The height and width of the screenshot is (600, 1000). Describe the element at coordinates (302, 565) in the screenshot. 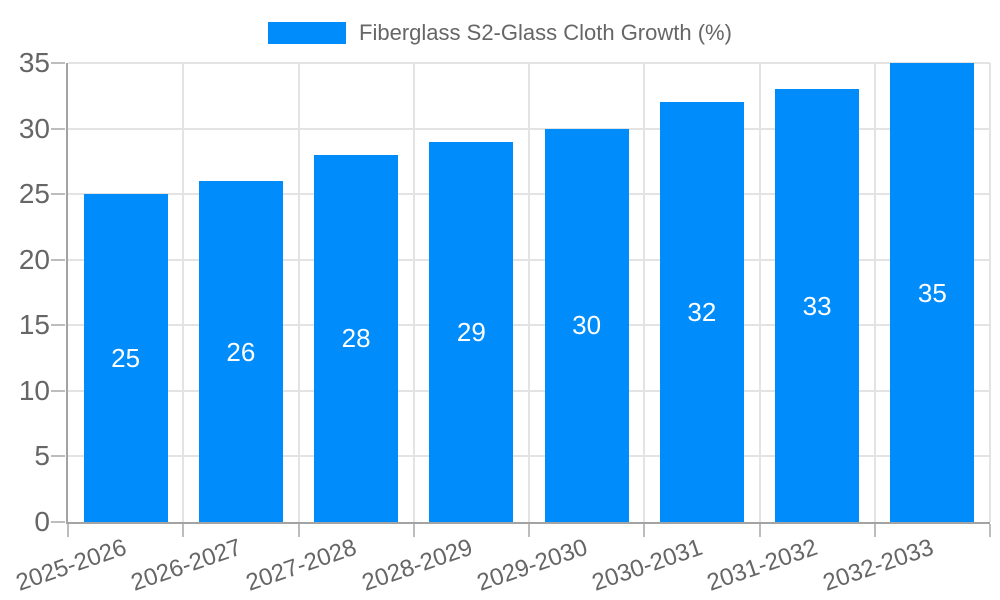

I see `x-tick-label: 2027-2028` at that location.